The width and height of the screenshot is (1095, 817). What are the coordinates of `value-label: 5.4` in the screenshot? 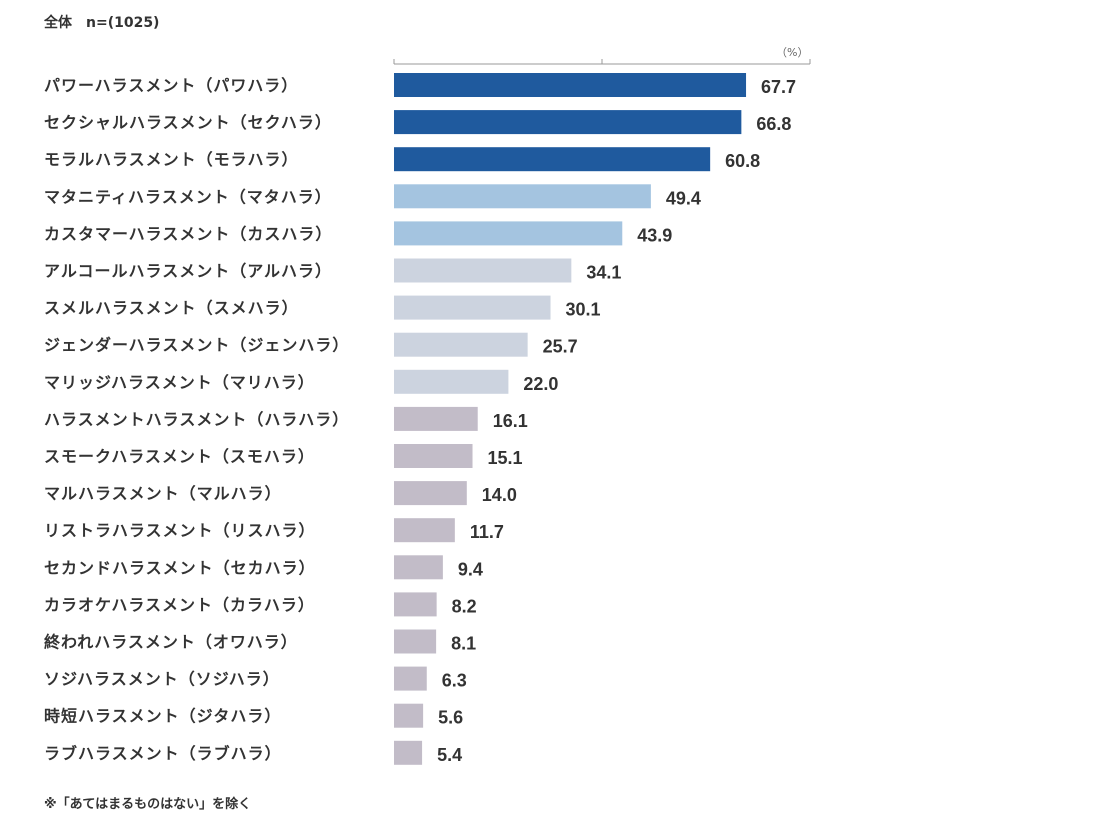 It's located at (449, 755).